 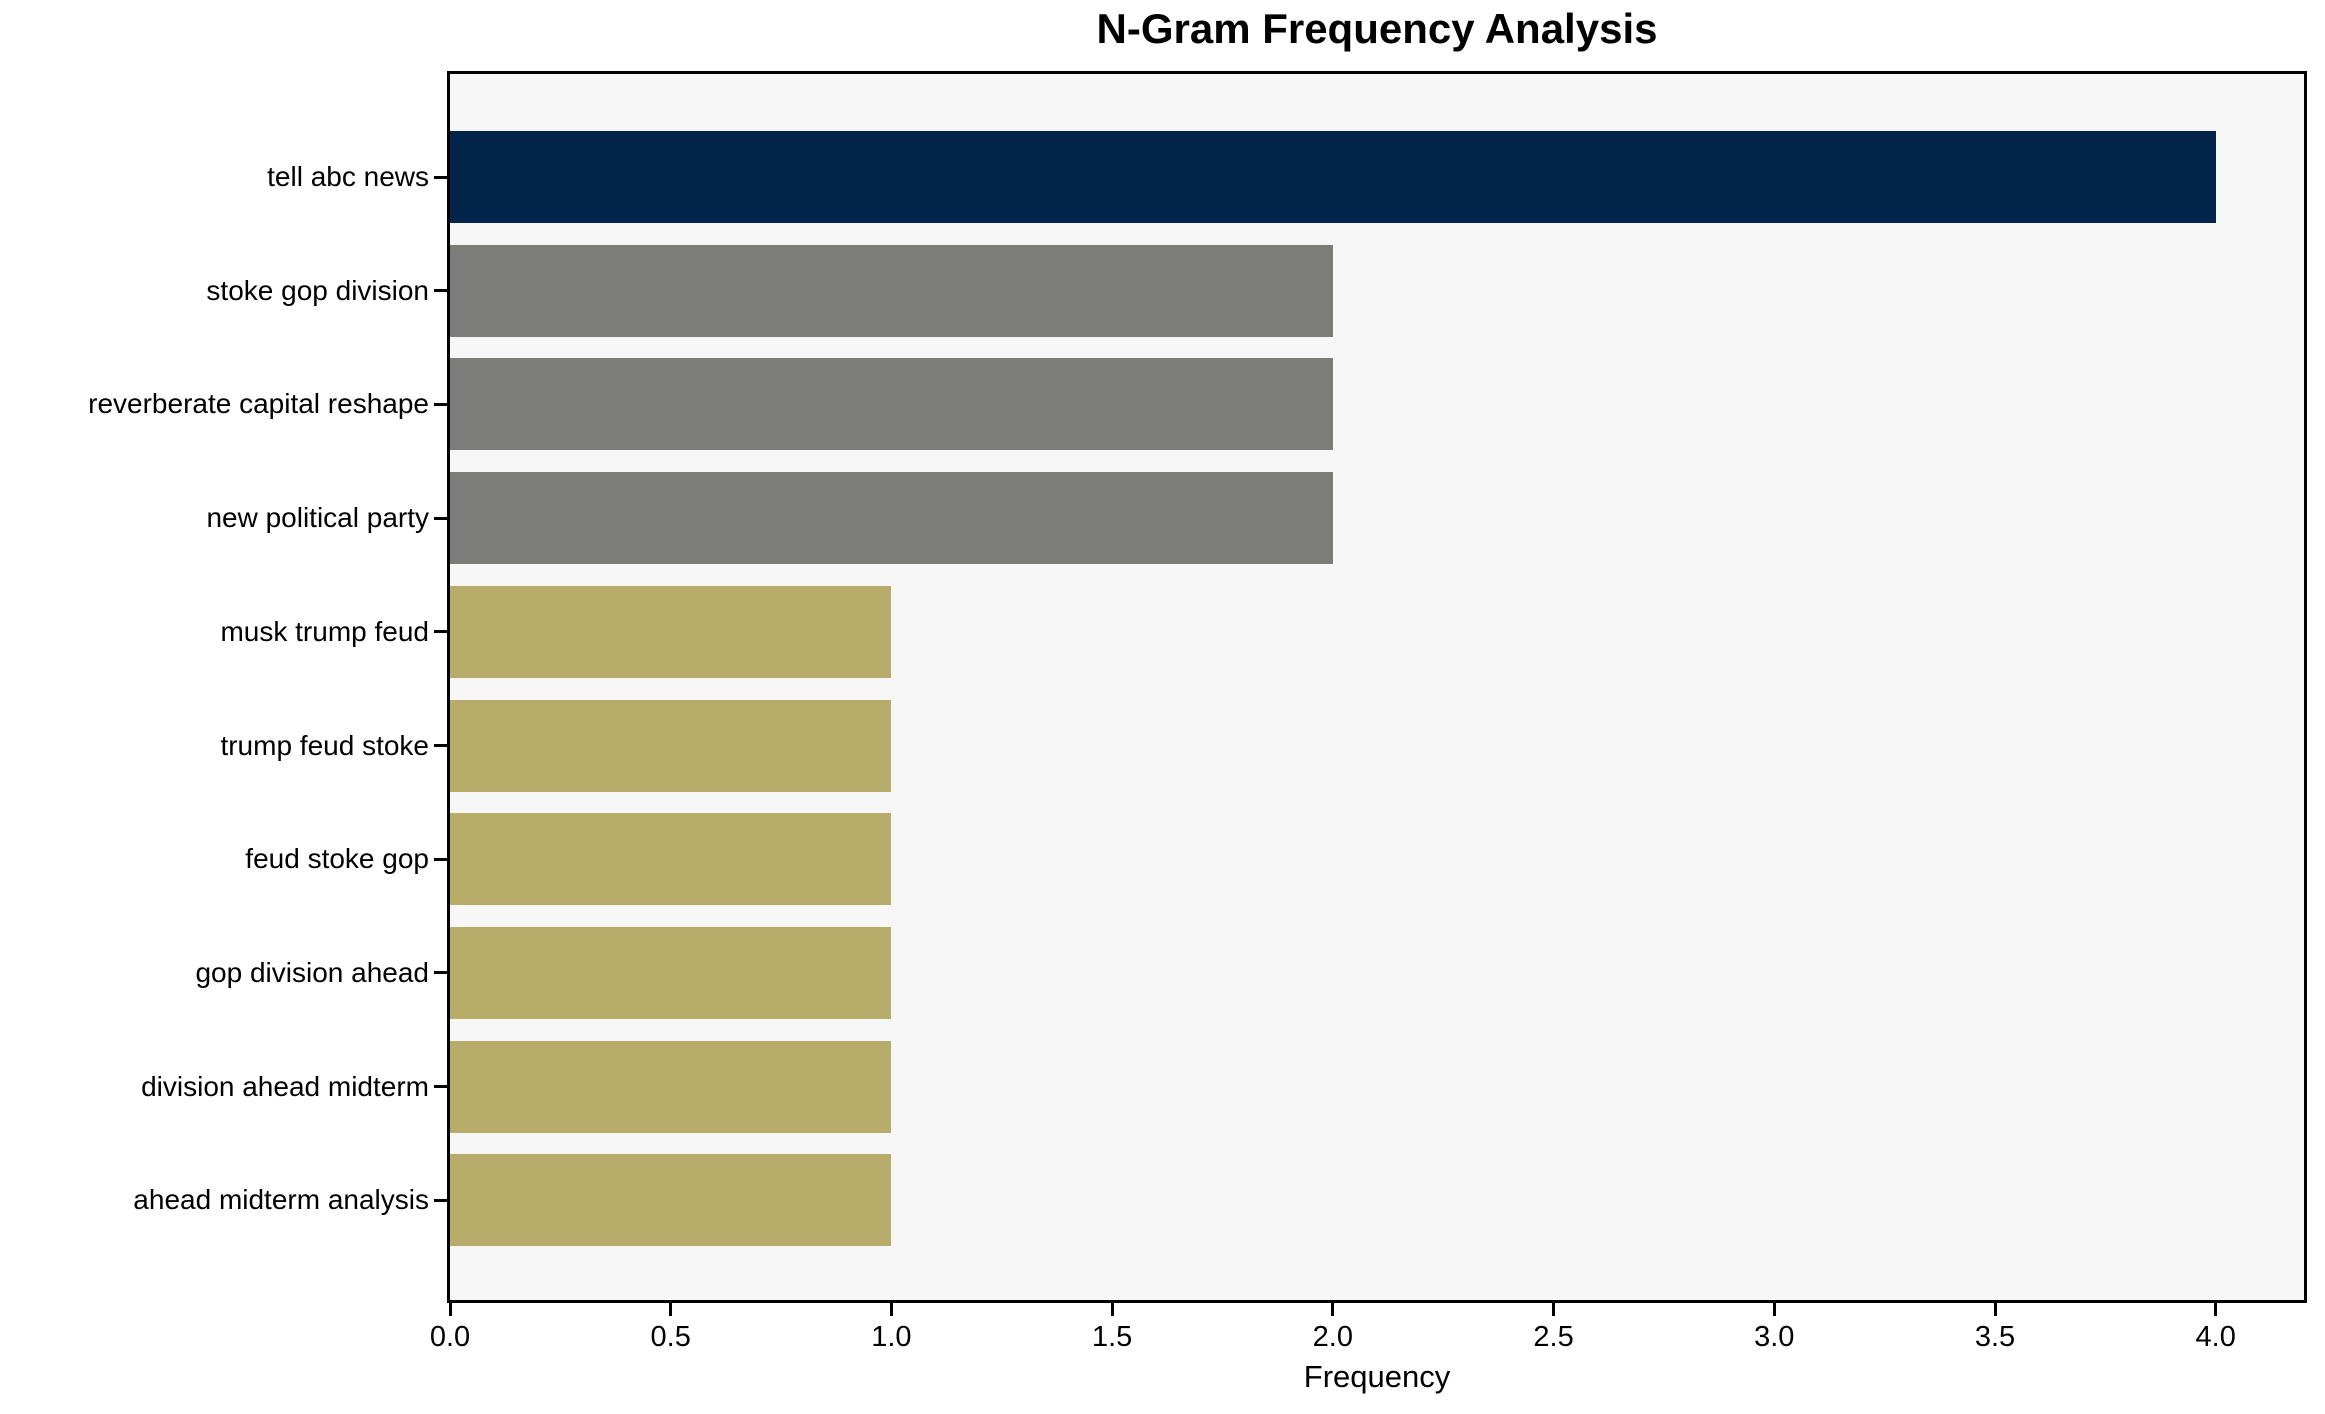 I want to click on bar-ahead-midterm-analysis, so click(x=671, y=1200).